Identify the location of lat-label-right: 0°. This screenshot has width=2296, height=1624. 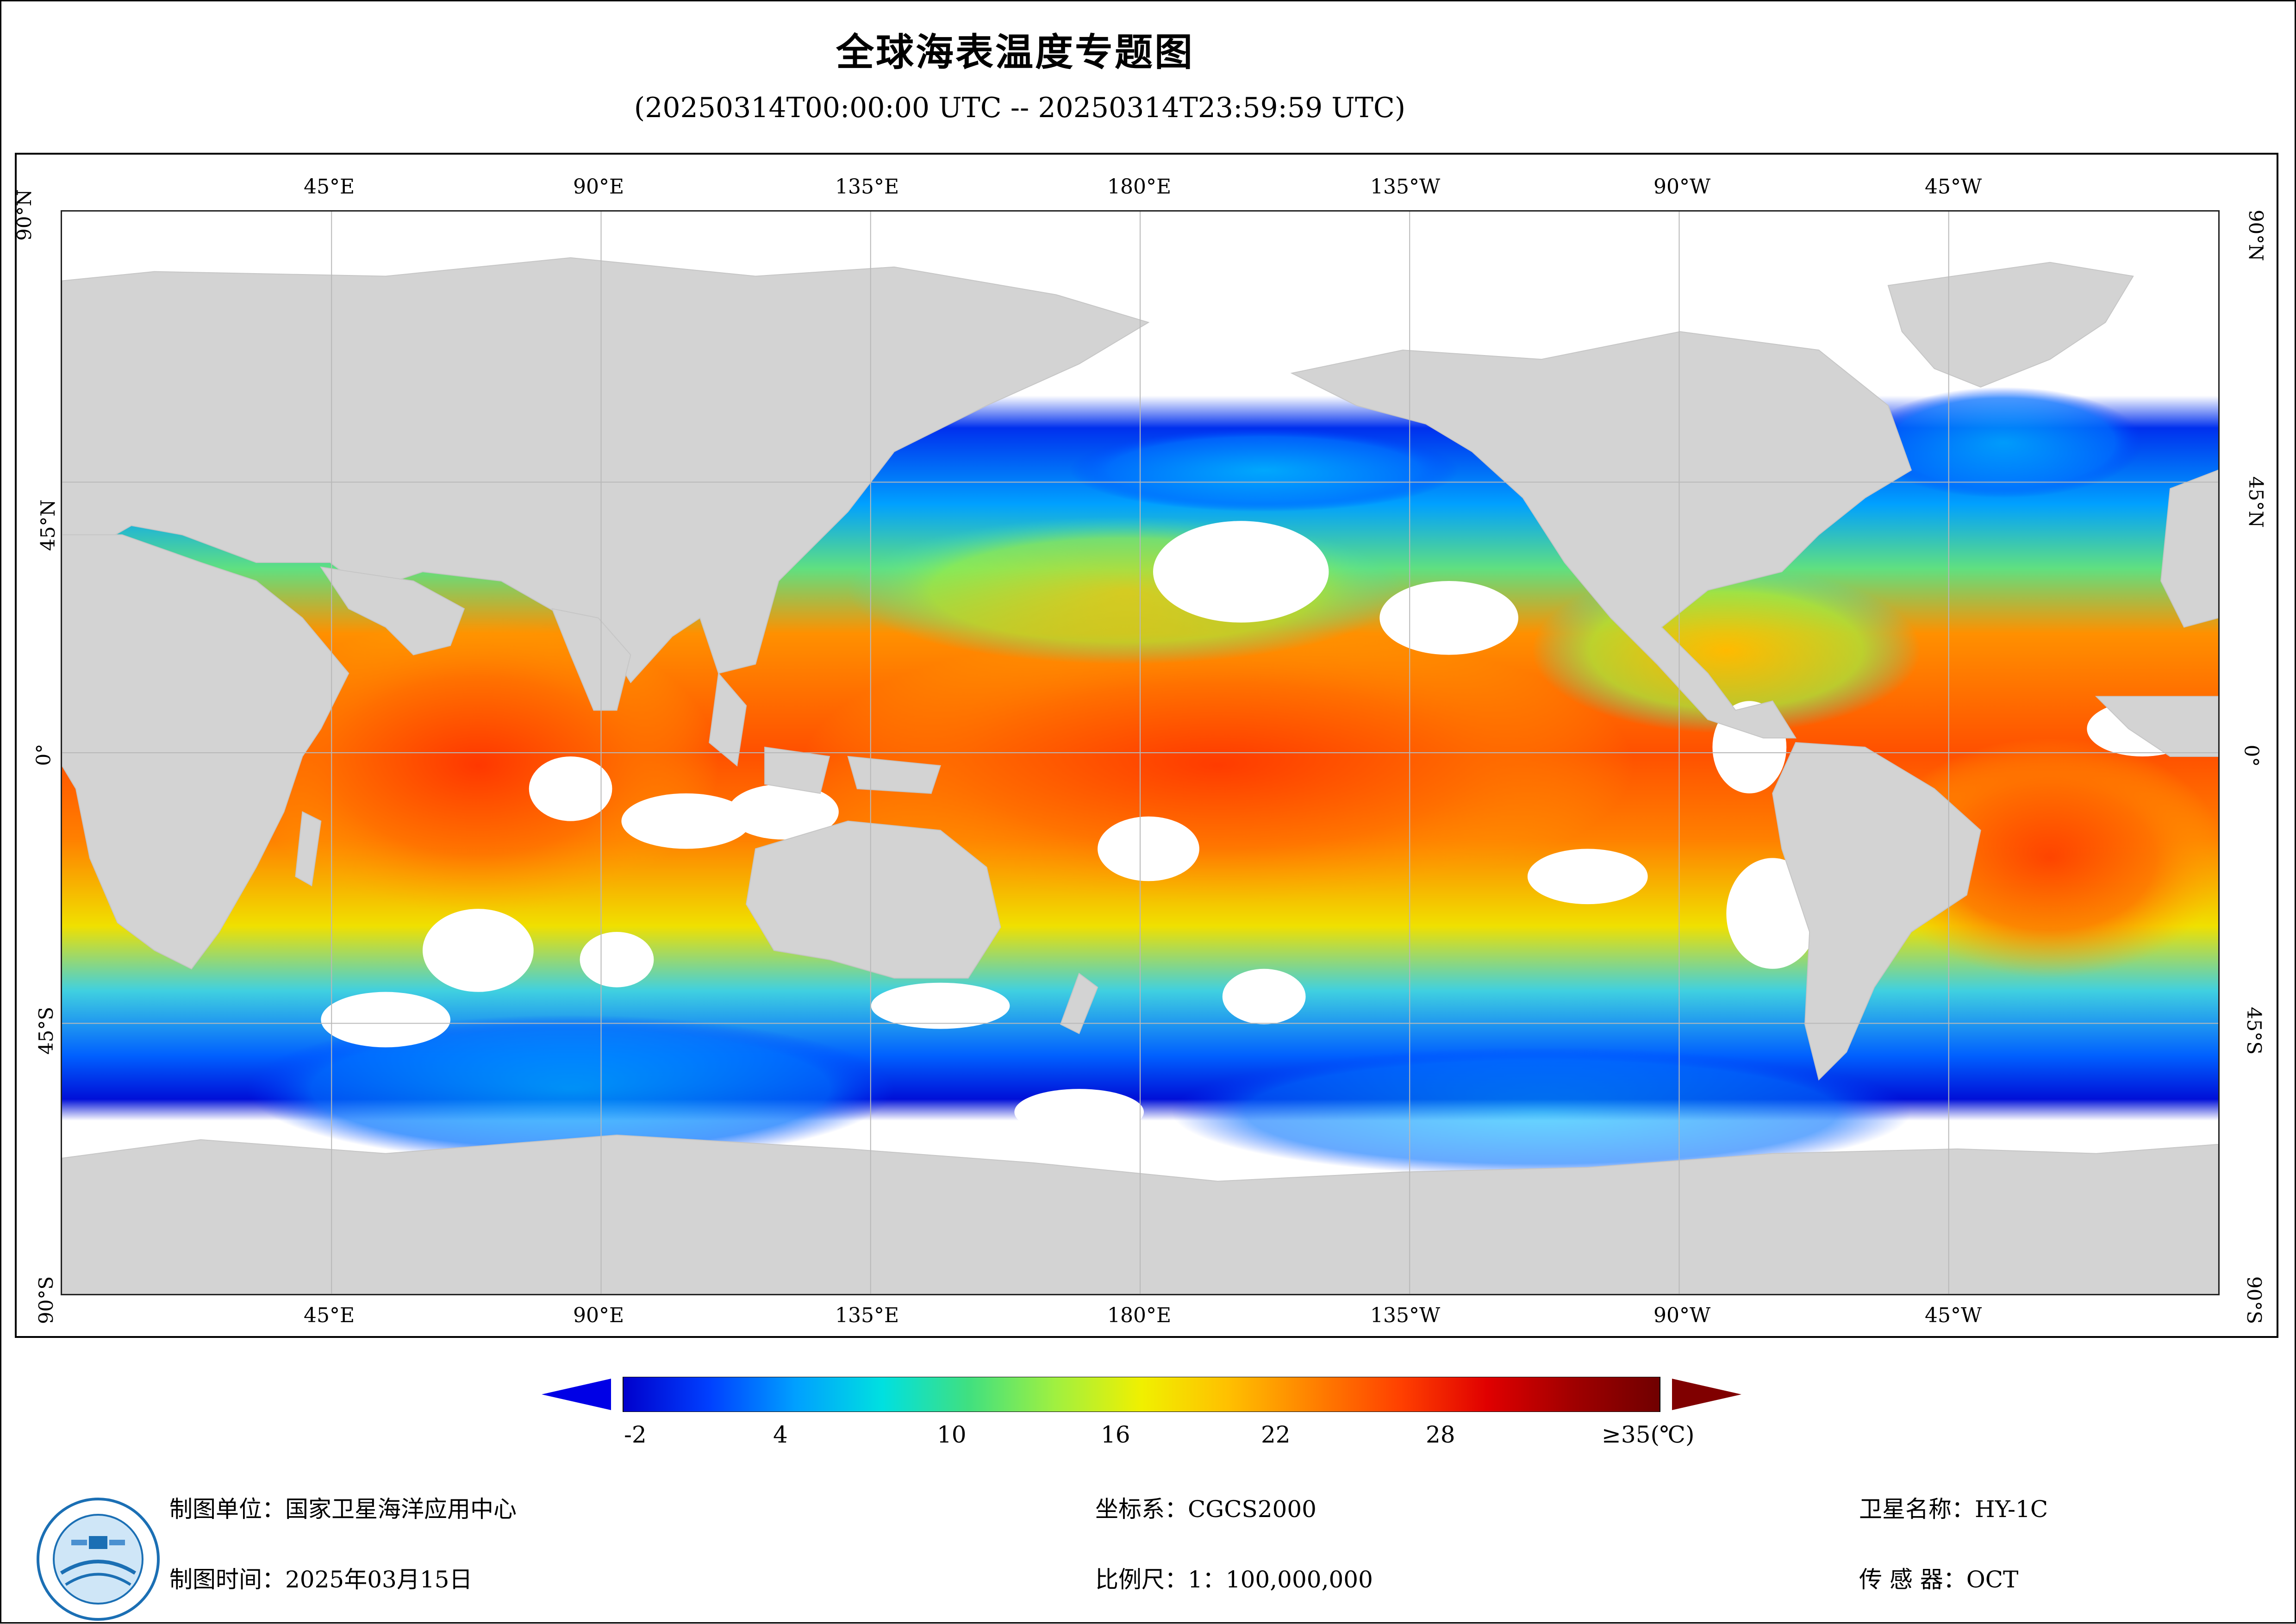
(2251, 755).